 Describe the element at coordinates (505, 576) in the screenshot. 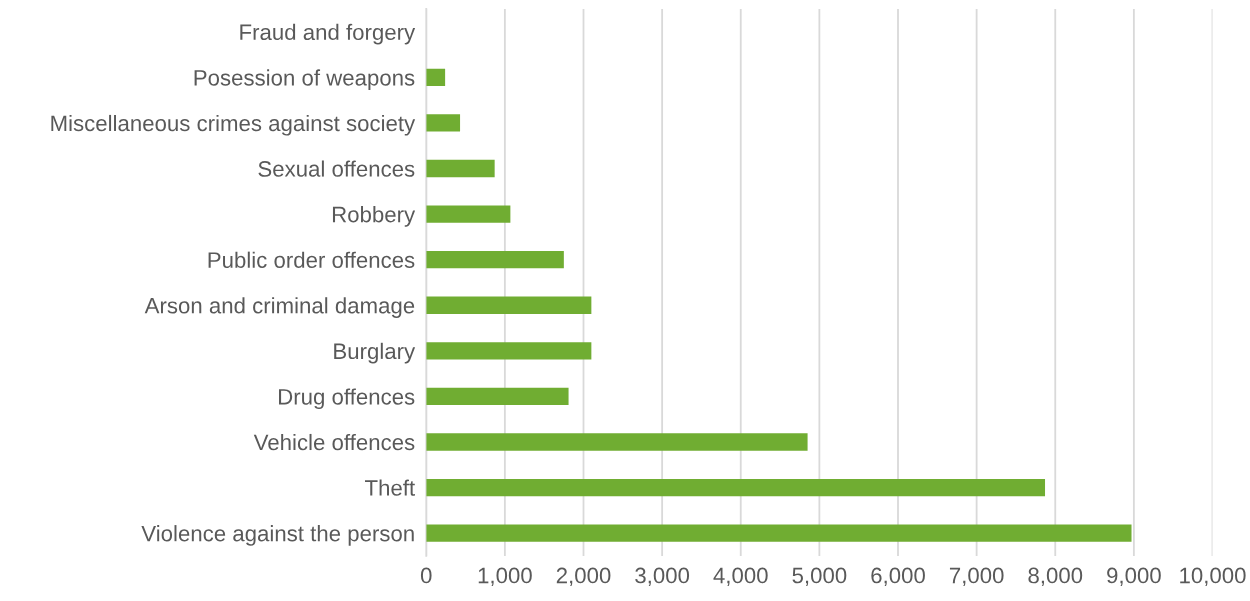

I see `x-tick-label: 1,000` at that location.